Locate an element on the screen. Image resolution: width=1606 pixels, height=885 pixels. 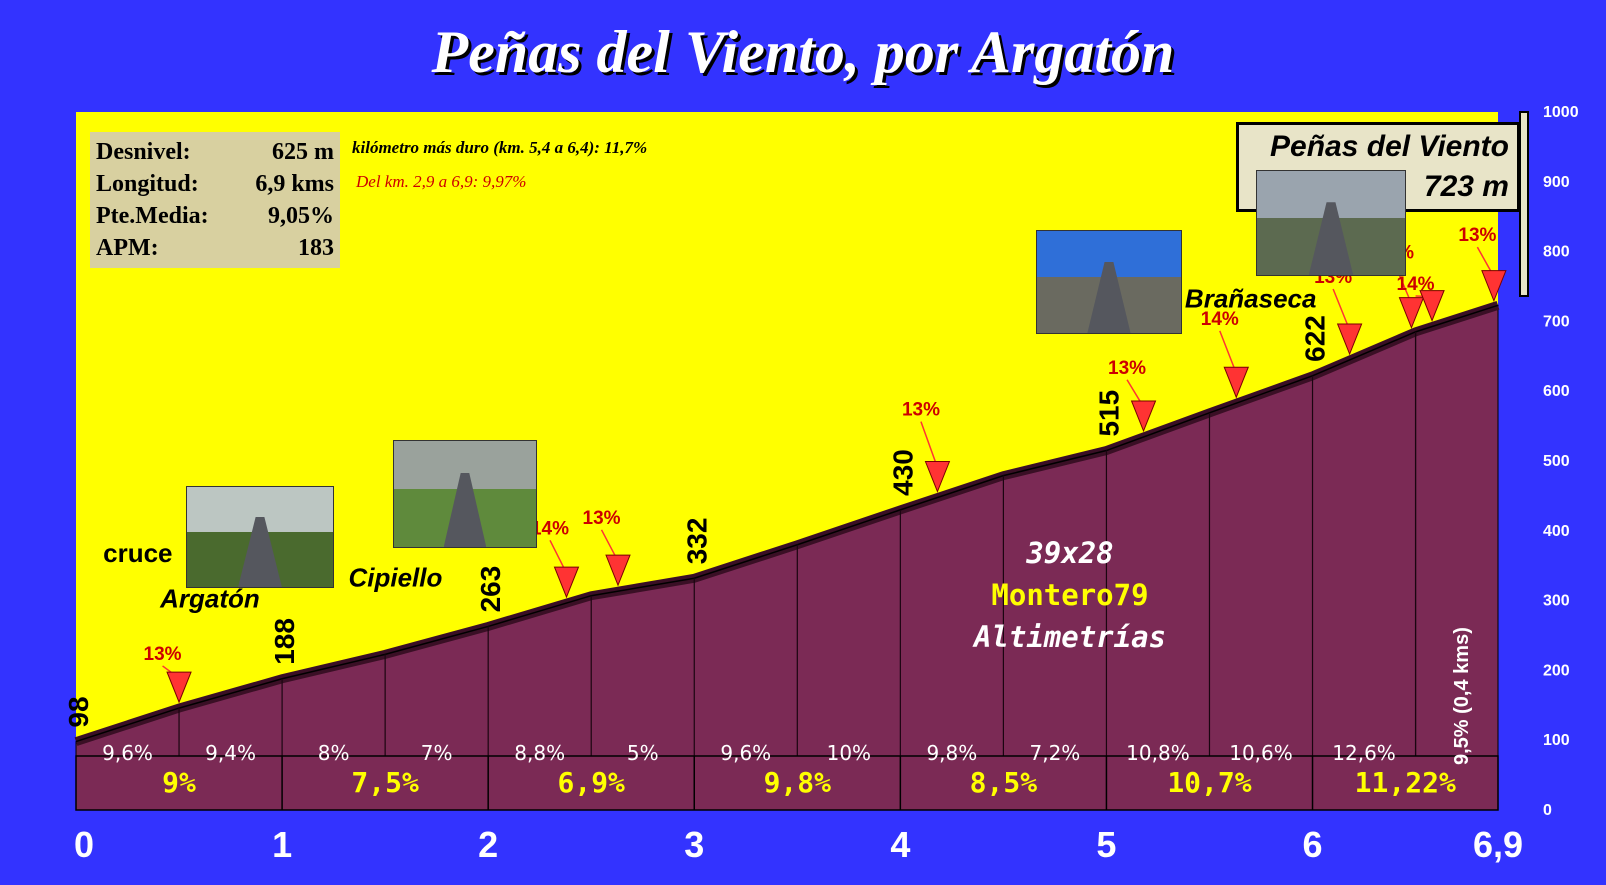
half-km-grade-label: 8% is located at coordinates (334, 753).